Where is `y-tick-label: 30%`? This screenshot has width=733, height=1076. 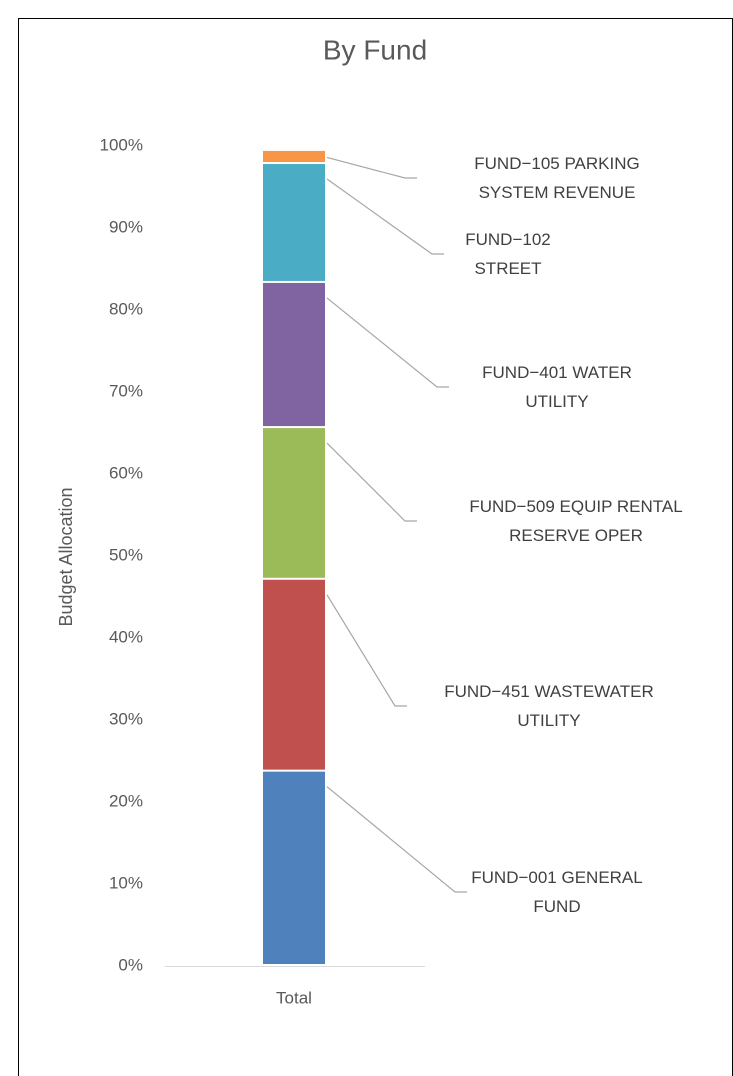 y-tick-label: 30% is located at coordinates (126, 718).